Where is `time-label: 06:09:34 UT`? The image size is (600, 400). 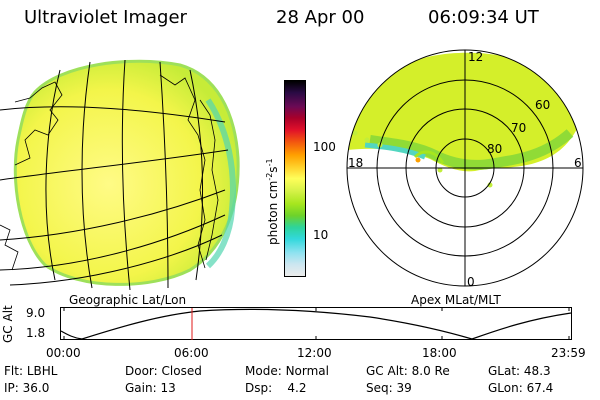
time-label: 06:09:34 UT is located at coordinates (483, 17).